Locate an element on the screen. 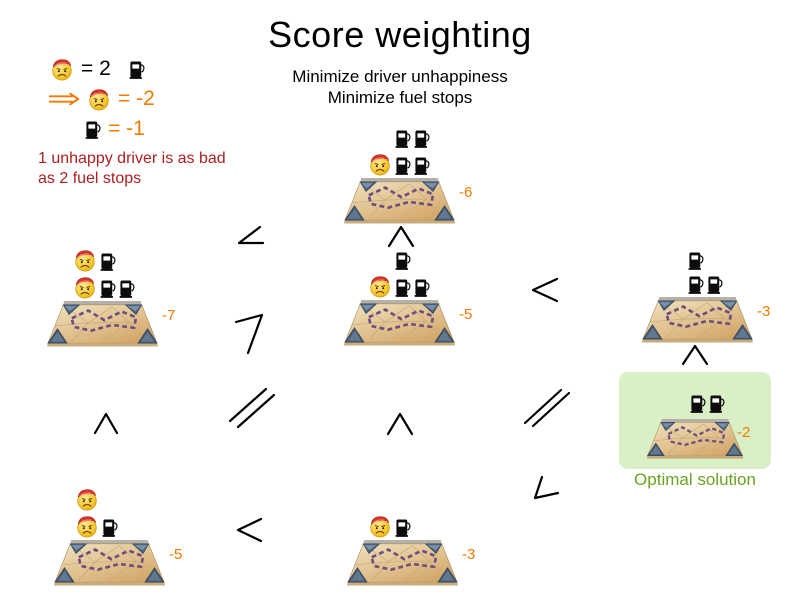  subtitle-line-1: Minimize driver unhappiness is located at coordinates (400, 76).